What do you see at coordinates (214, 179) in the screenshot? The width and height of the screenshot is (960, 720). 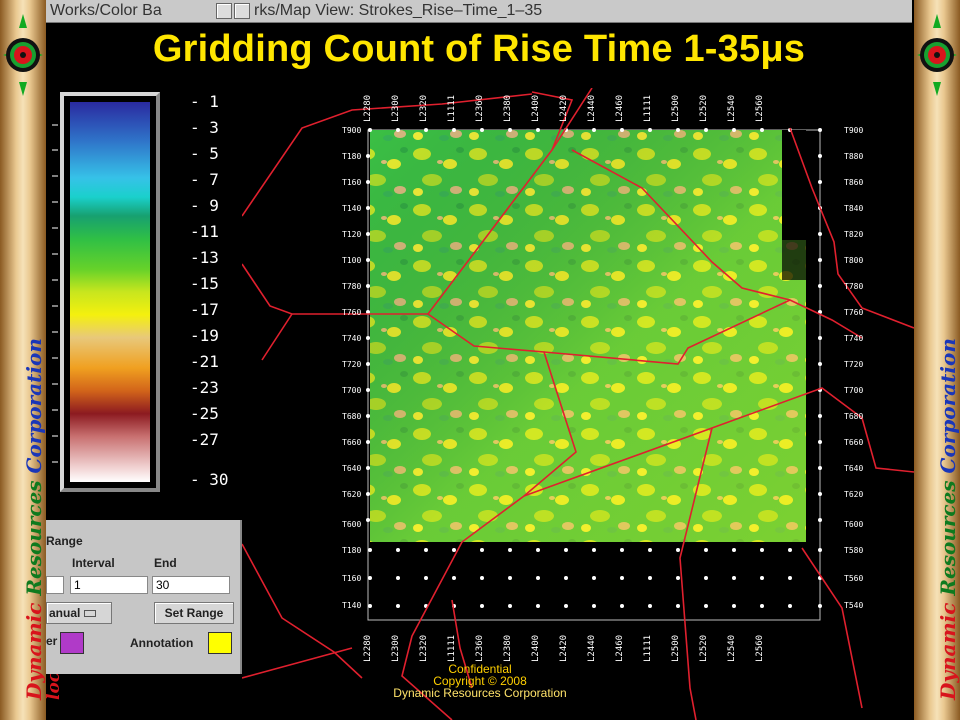 I see `colorbar-tick: 7` at bounding box center [214, 179].